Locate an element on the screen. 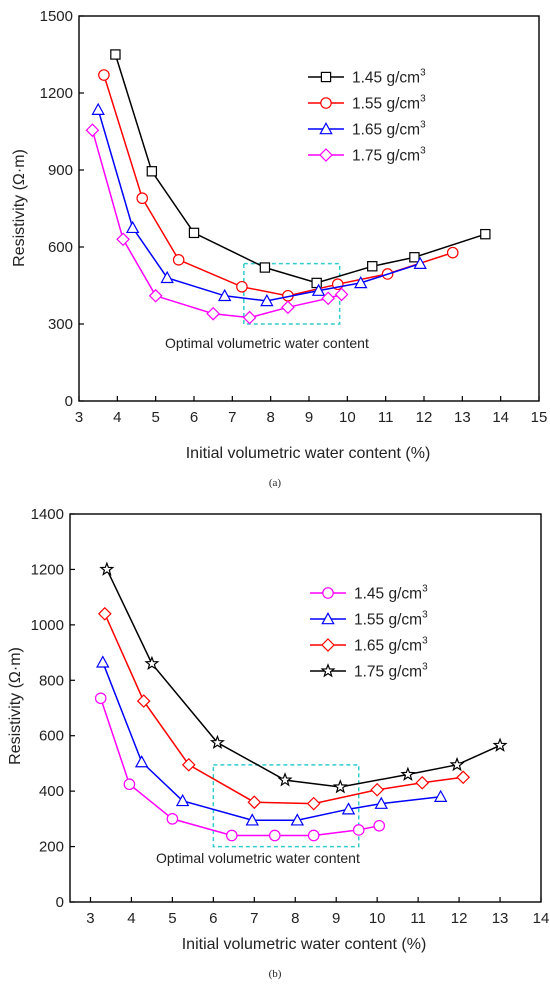  x-tick-label: 14 is located at coordinates (541, 918).